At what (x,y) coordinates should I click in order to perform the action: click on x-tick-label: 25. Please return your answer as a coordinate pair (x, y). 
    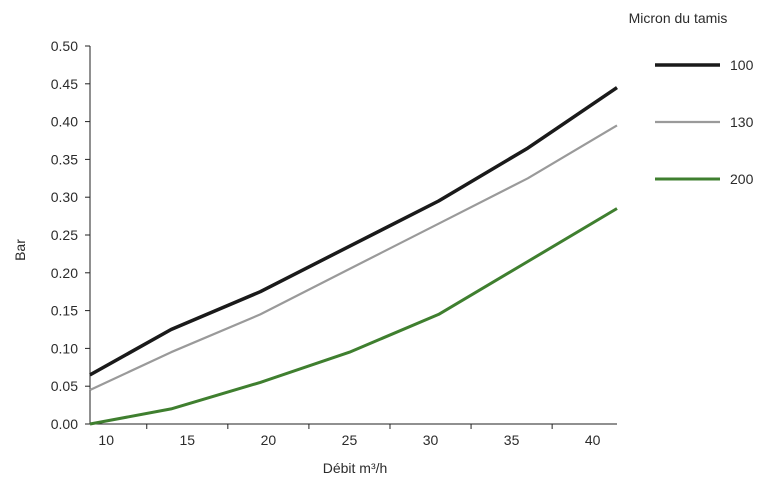
    Looking at the image, I should click on (350, 440).